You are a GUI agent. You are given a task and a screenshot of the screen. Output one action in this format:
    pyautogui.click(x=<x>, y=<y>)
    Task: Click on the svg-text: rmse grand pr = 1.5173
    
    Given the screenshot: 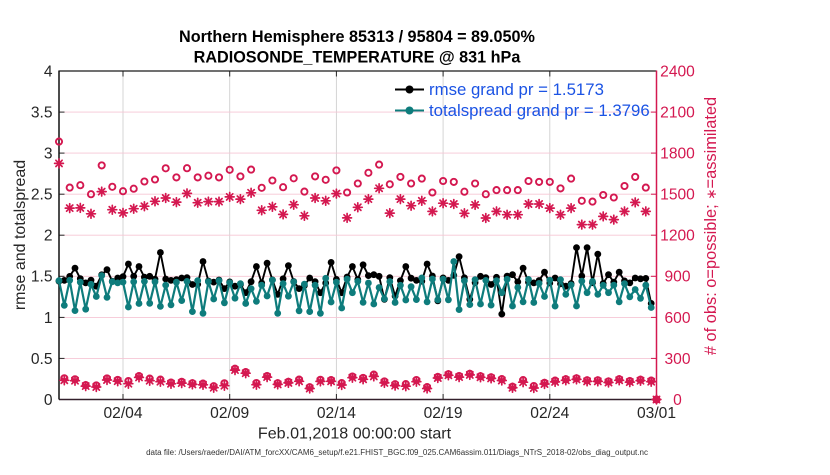 What is the action you would take?
    pyautogui.click(x=516, y=89)
    